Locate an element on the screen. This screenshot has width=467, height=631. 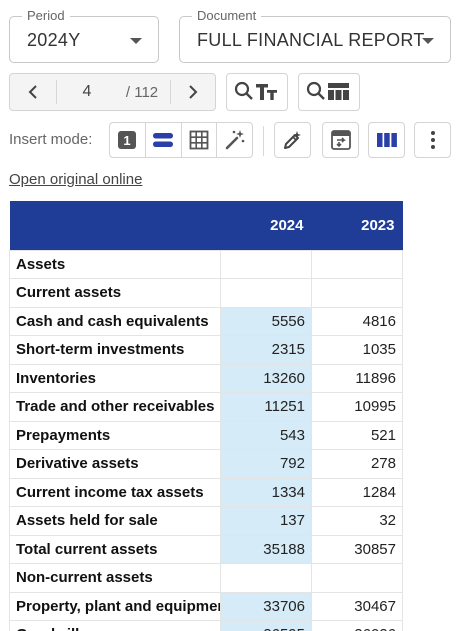
cell-2024: 137 is located at coordinates (266, 521).